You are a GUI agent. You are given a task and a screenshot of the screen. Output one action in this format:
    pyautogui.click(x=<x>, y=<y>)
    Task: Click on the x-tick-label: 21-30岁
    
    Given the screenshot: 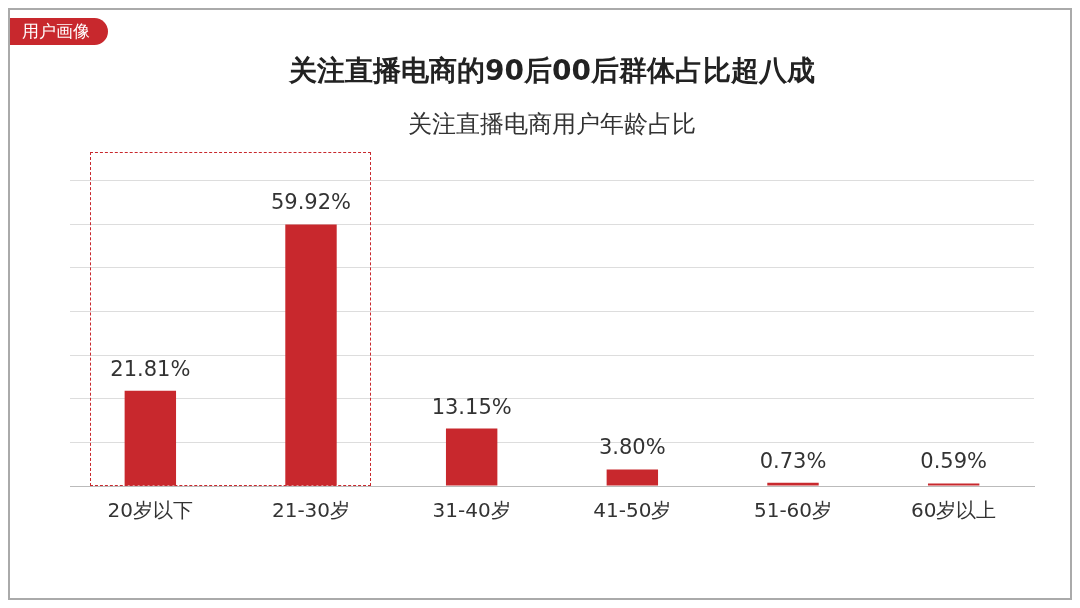 What is the action you would take?
    pyautogui.click(x=311, y=510)
    